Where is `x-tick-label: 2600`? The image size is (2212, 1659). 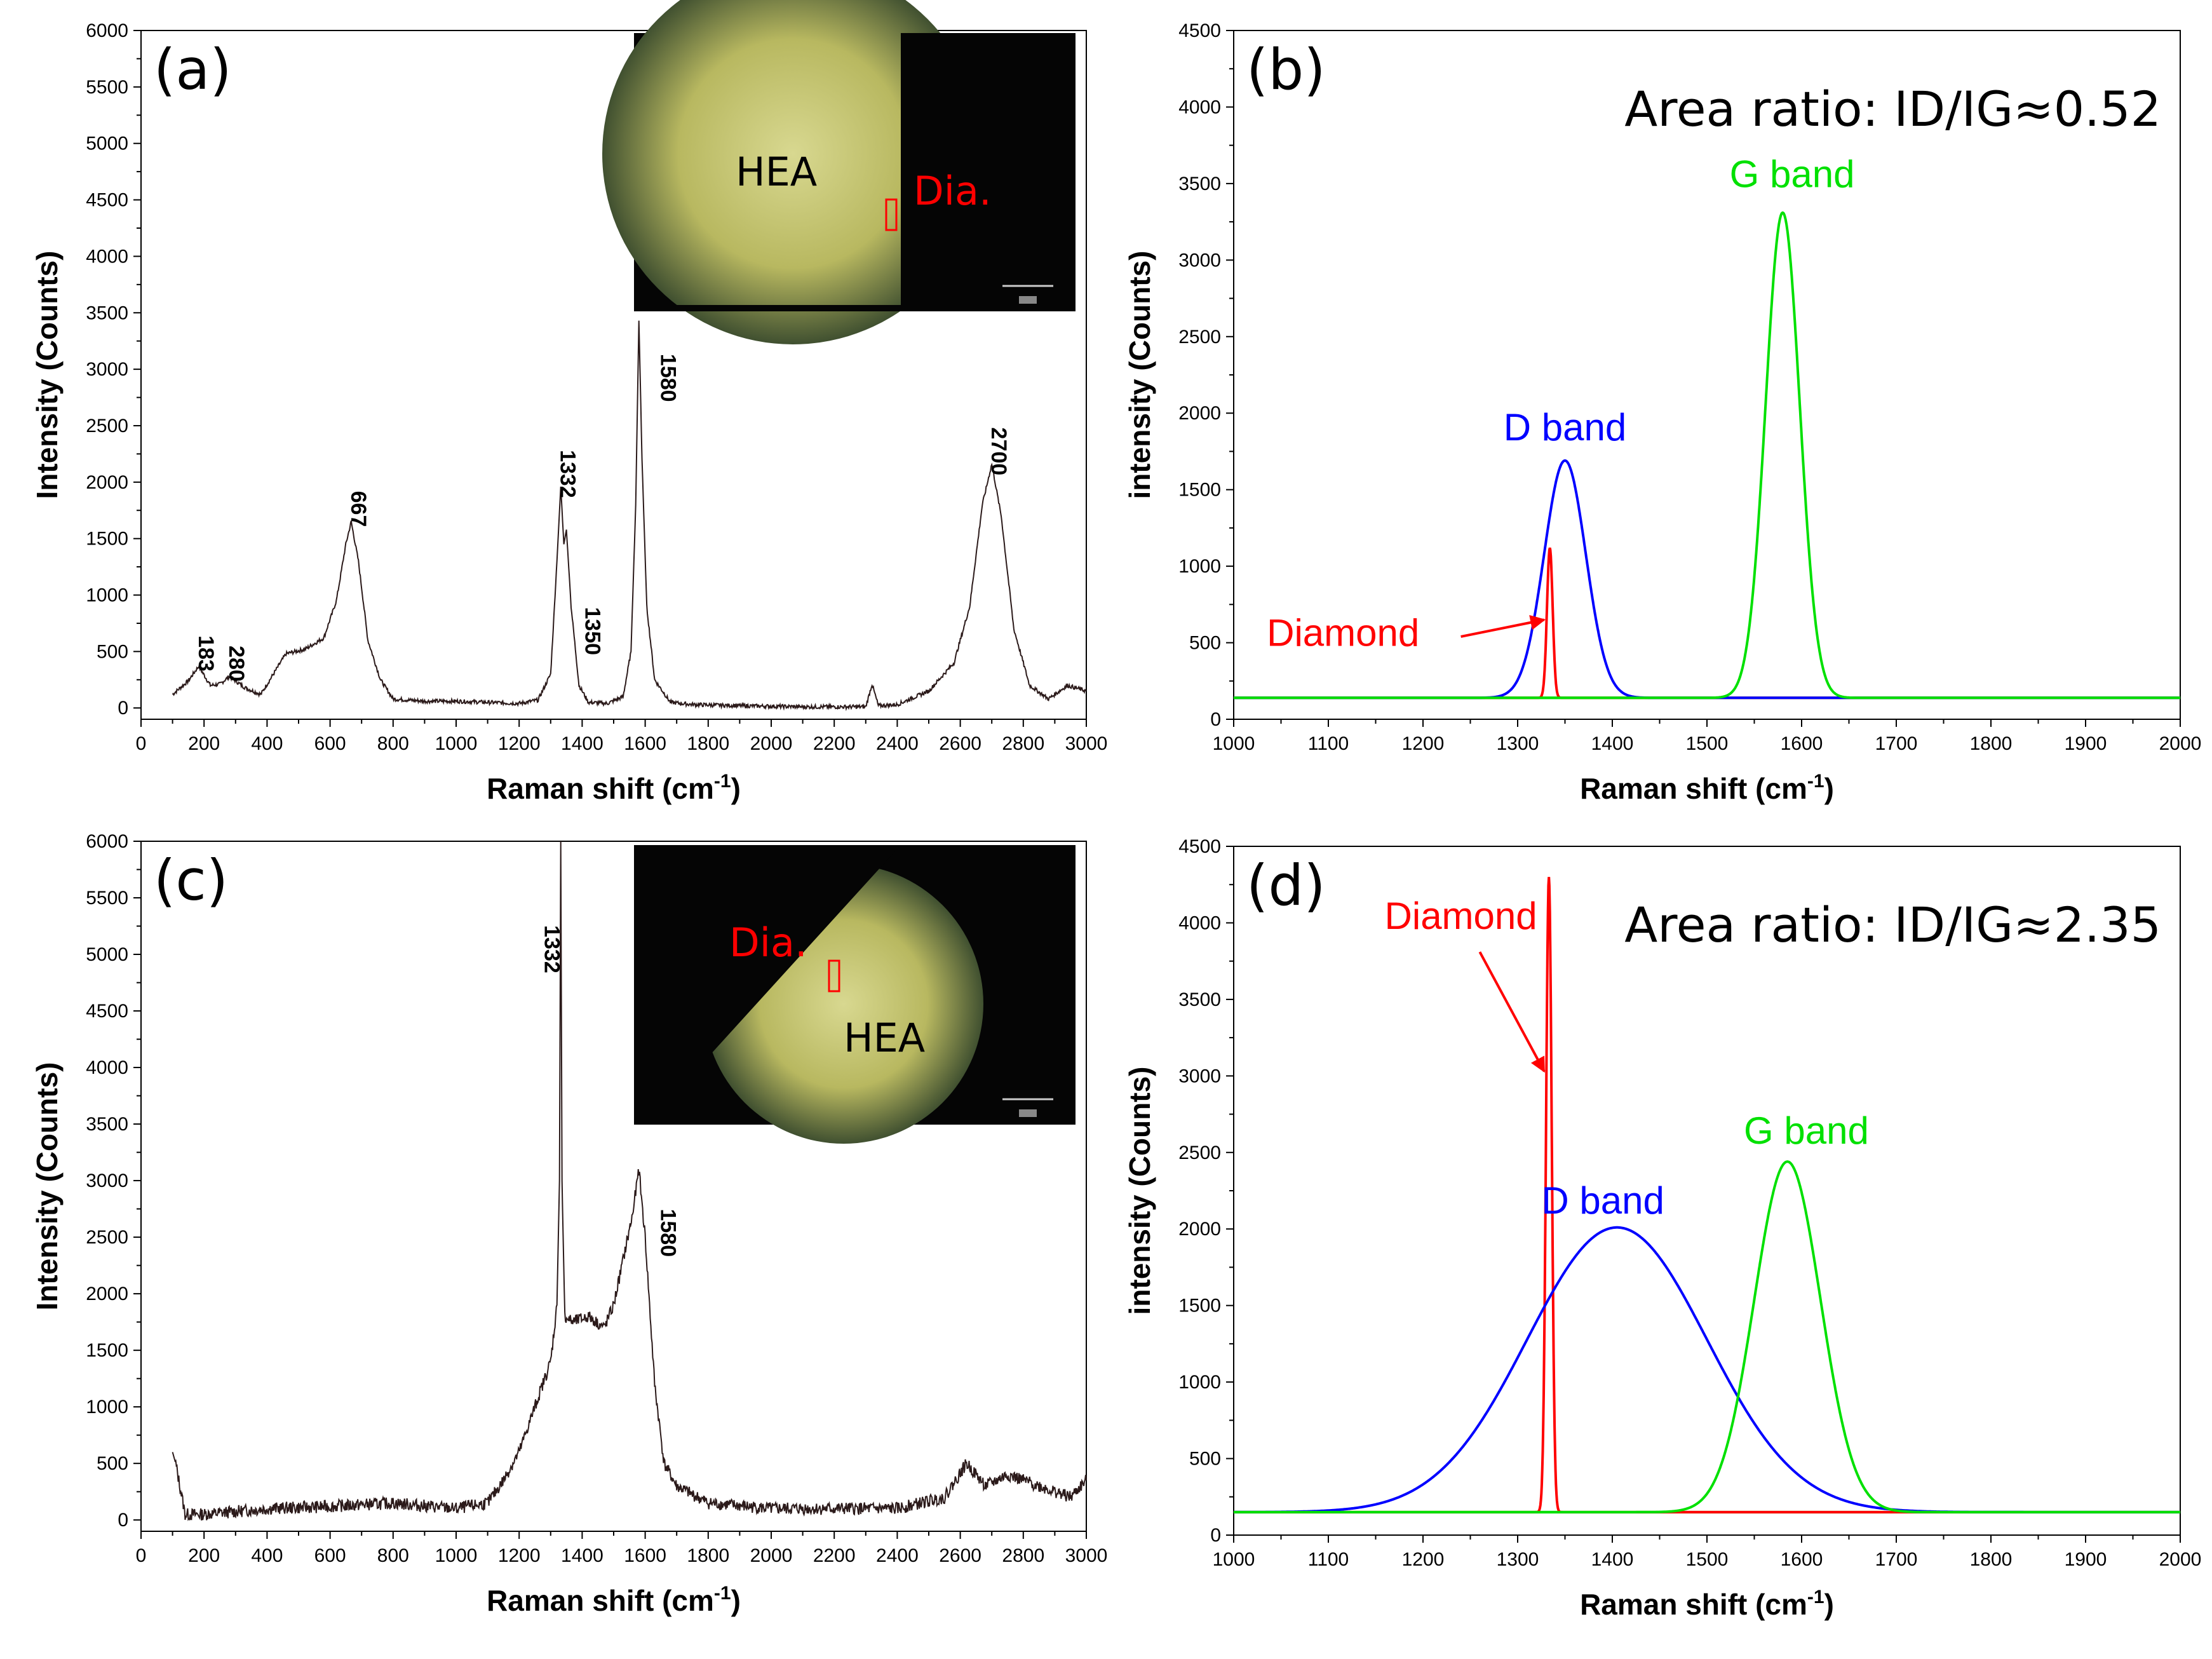 x-tick-label: 2600 is located at coordinates (960, 743).